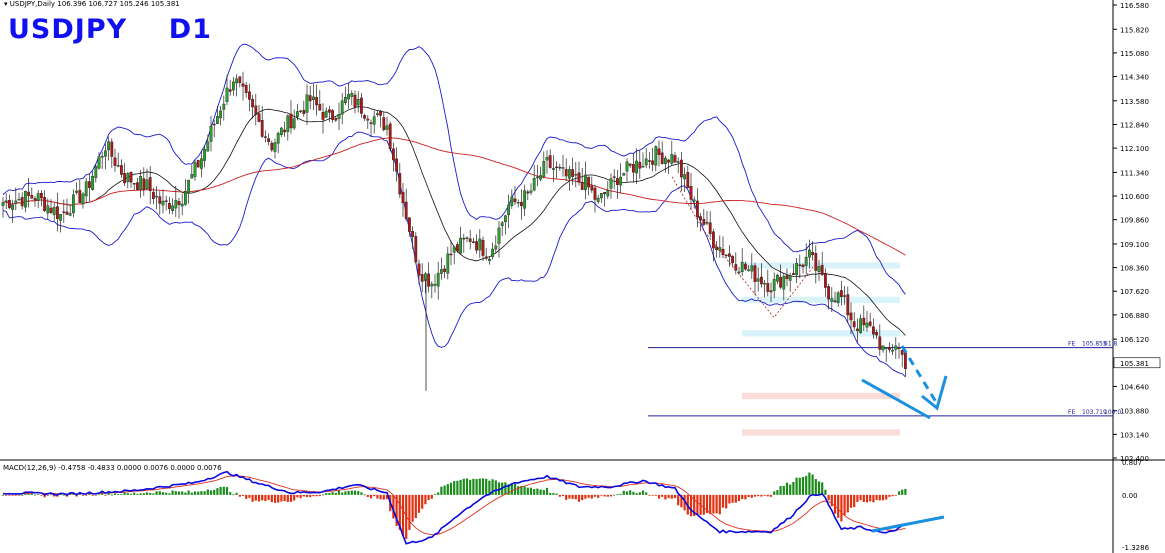 The height and width of the screenshot is (553, 1165). What do you see at coordinates (454, 507) in the screenshot?
I see `macd-main-line` at bounding box center [454, 507].